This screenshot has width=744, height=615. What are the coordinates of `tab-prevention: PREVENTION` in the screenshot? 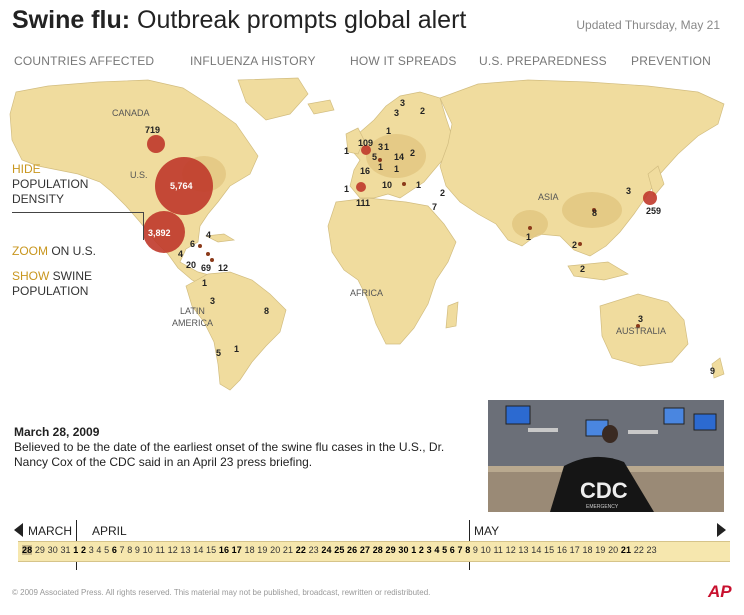 It's located at (671, 61).